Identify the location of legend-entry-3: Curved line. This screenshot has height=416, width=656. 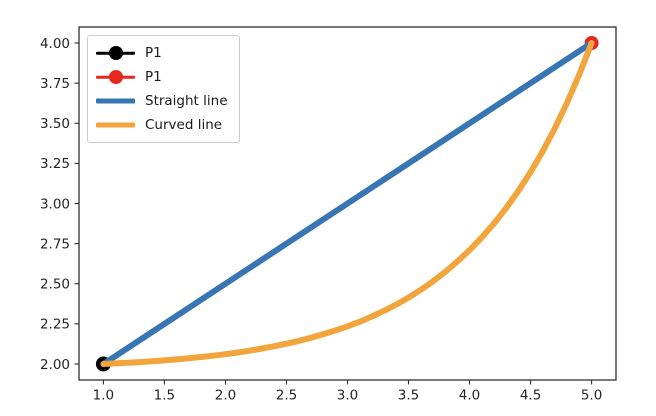
(162, 125).